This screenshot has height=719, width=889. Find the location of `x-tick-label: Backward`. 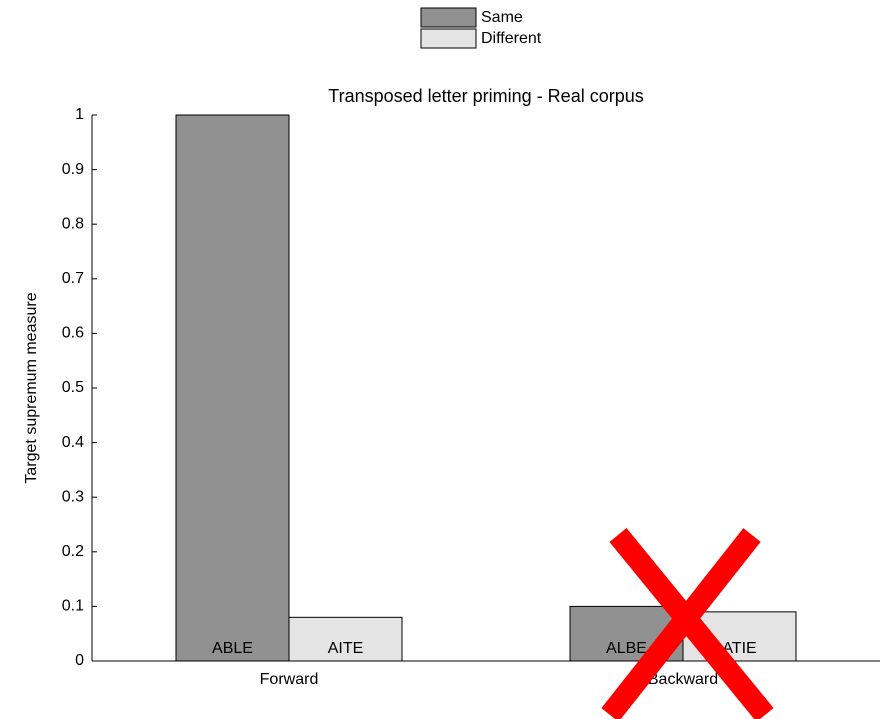

x-tick-label: Backward is located at coordinates (683, 679).